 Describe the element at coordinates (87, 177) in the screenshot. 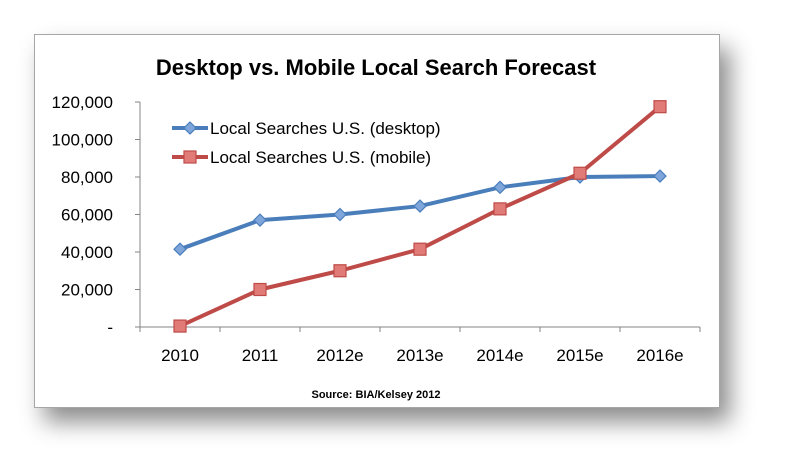

I see `y-tick-label: 80,000` at that location.